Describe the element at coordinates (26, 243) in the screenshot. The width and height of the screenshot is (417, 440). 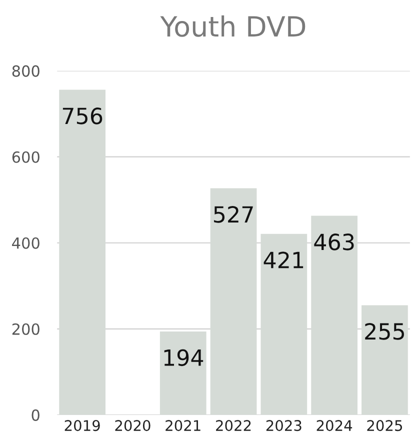
I see `y-tick-label: 400` at that location.